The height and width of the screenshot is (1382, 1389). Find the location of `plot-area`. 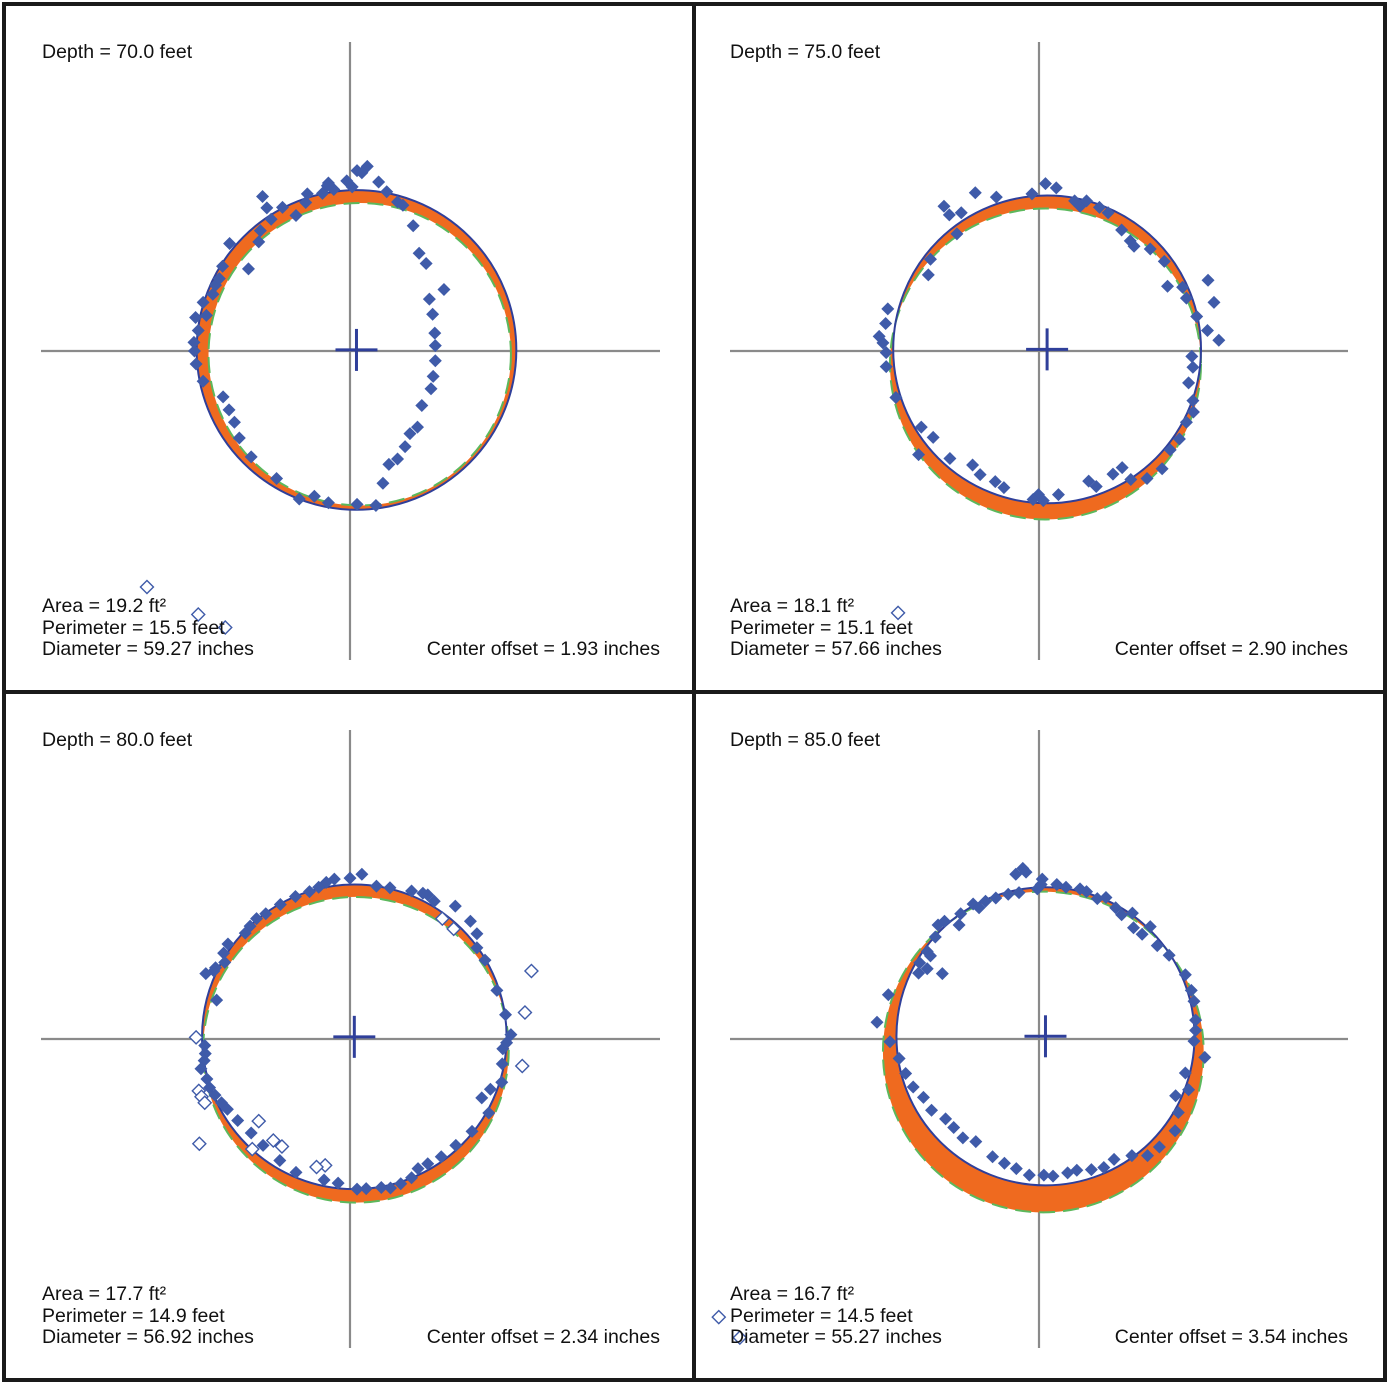

plot-area is located at coordinates (1049, 399).